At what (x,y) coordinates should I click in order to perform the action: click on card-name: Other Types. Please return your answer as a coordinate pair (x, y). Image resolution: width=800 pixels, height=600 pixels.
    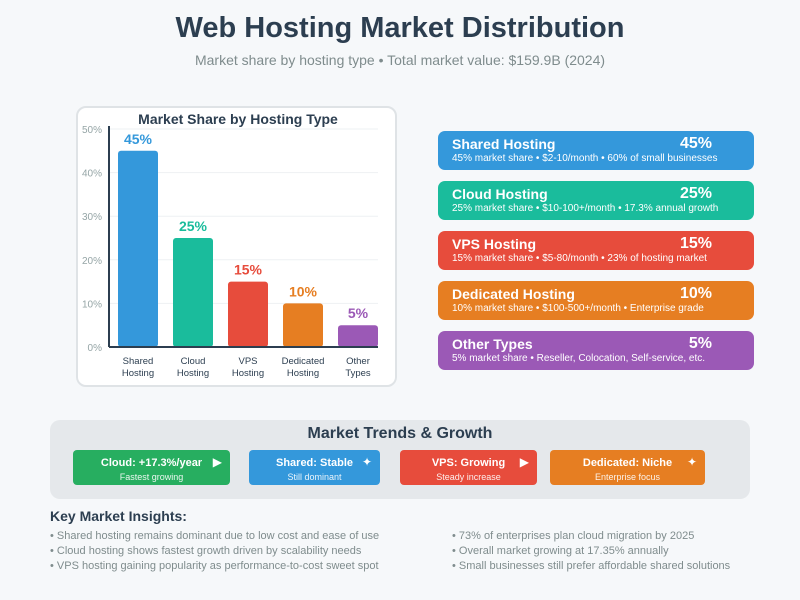
    Looking at the image, I should click on (492, 344).